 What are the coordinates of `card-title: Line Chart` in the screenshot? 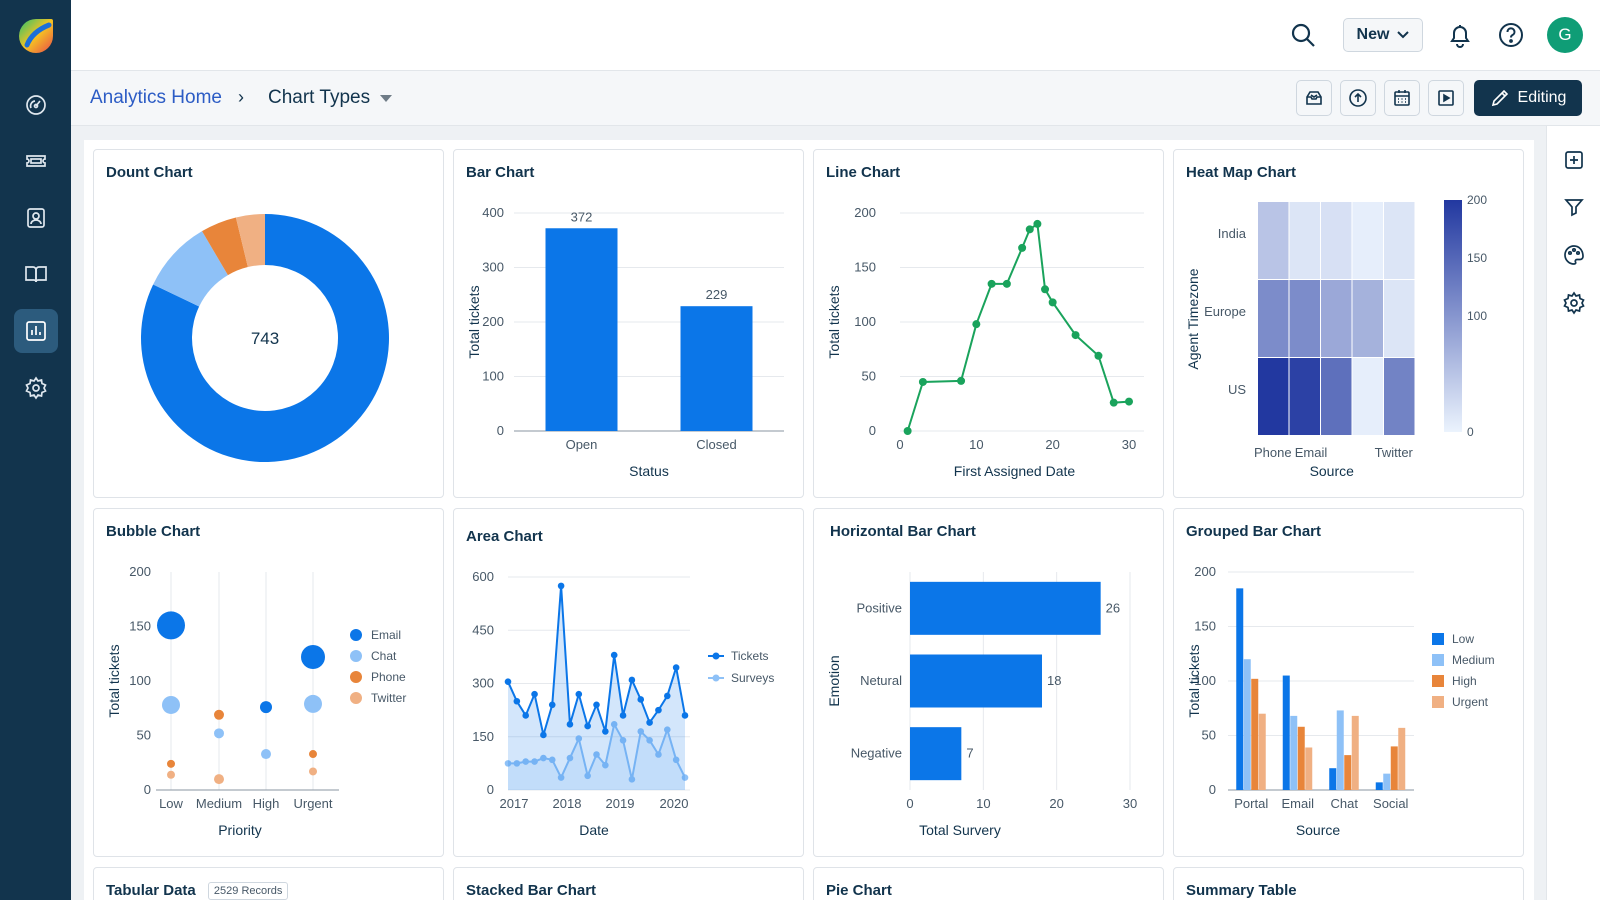 It's located at (863, 172).